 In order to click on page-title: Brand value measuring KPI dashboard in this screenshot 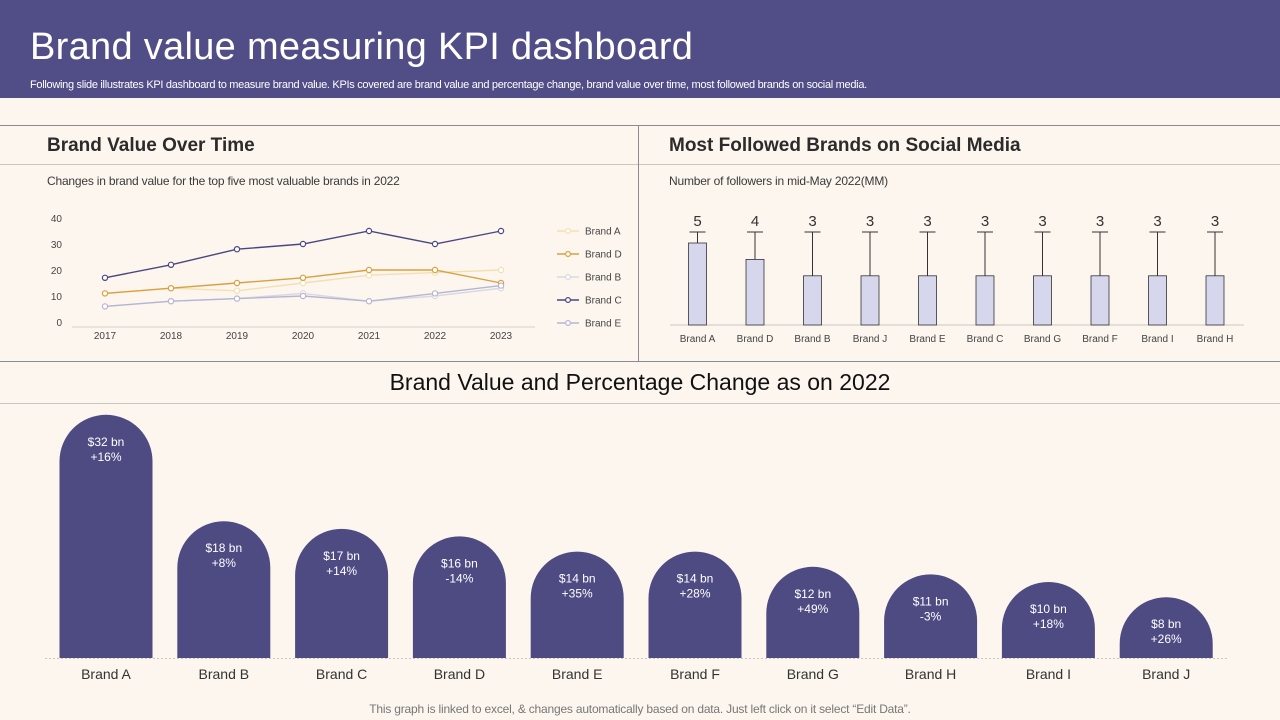, I will do `click(362, 47)`.